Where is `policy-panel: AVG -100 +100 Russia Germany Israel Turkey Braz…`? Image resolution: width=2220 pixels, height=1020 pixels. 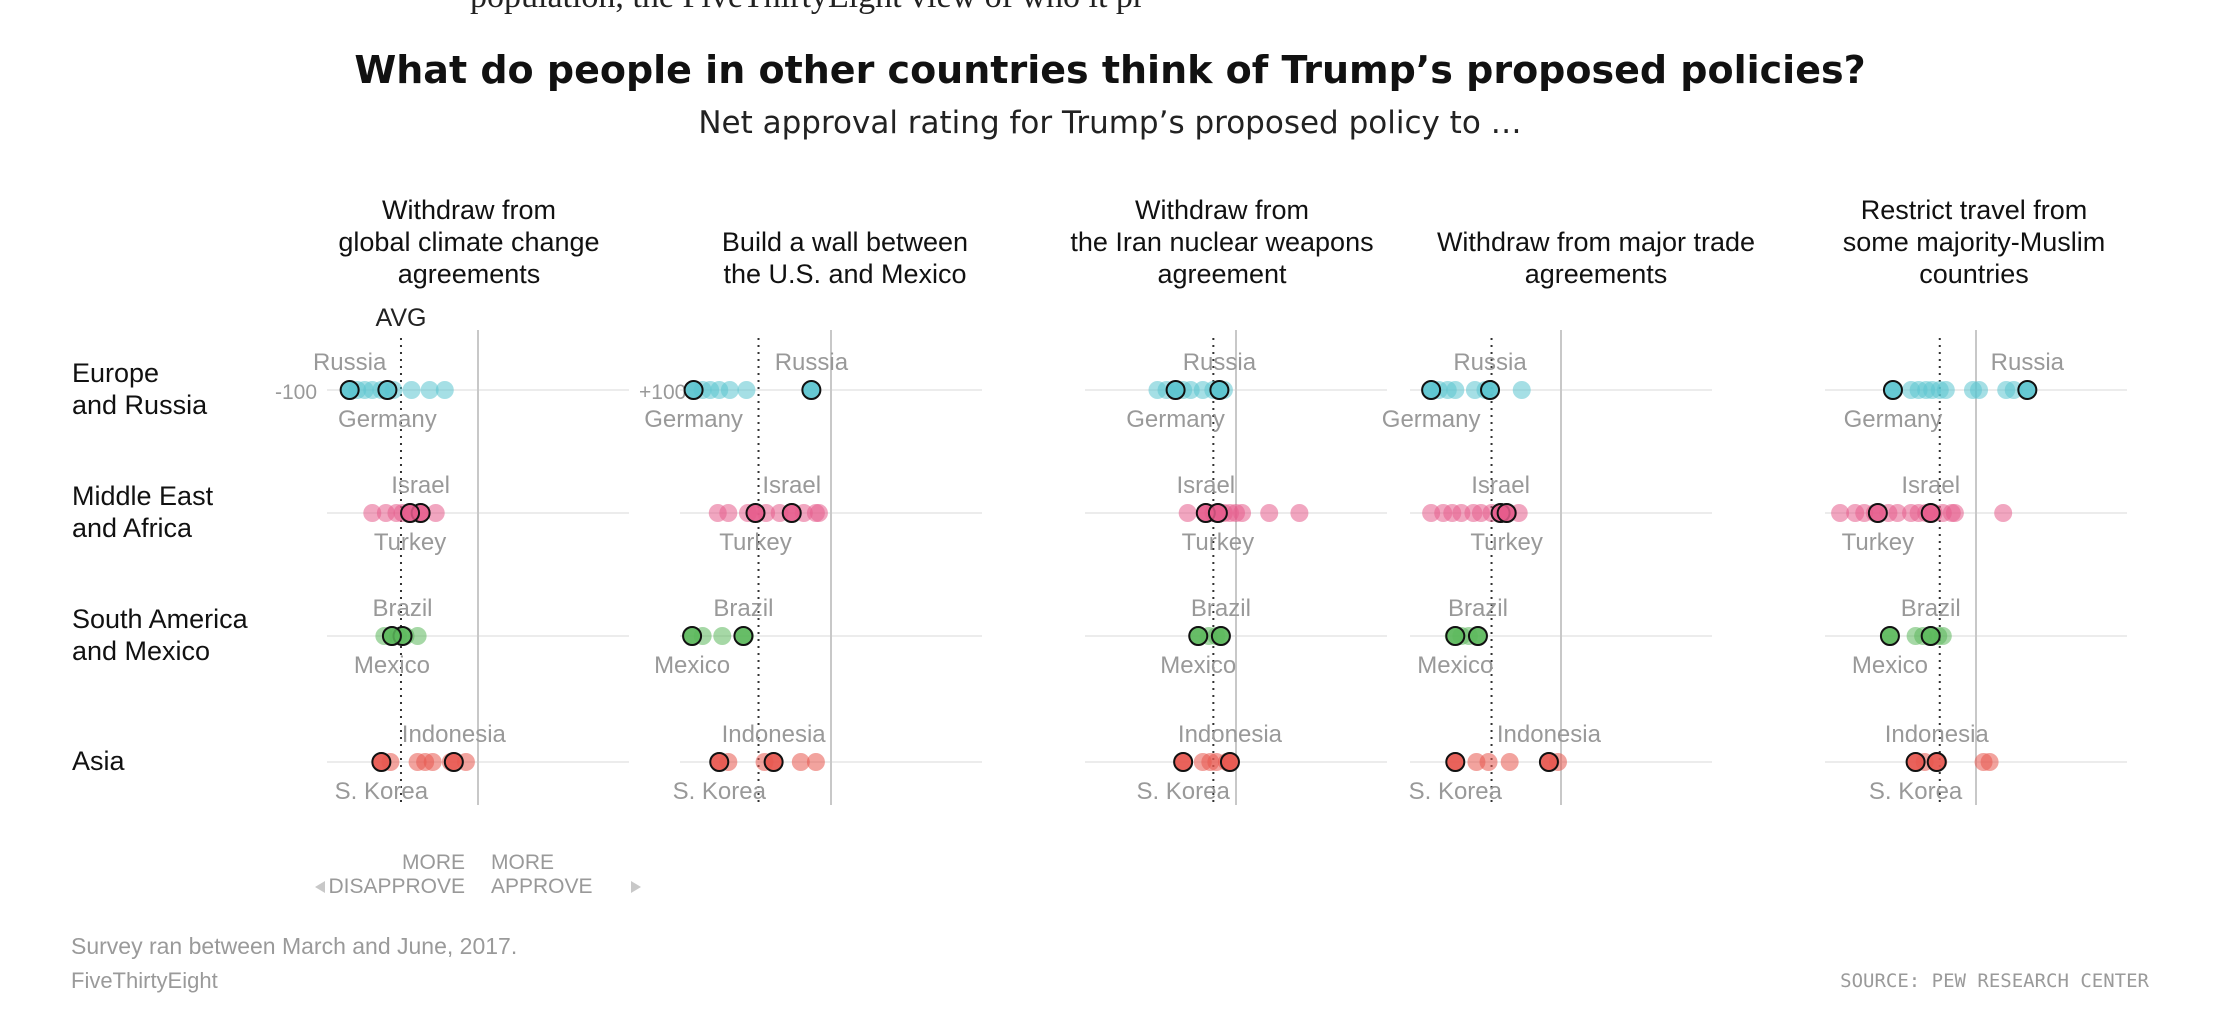
policy-panel: AVG -100 +100 Russia Germany Israel Turkey Braz… is located at coordinates (480, 598).